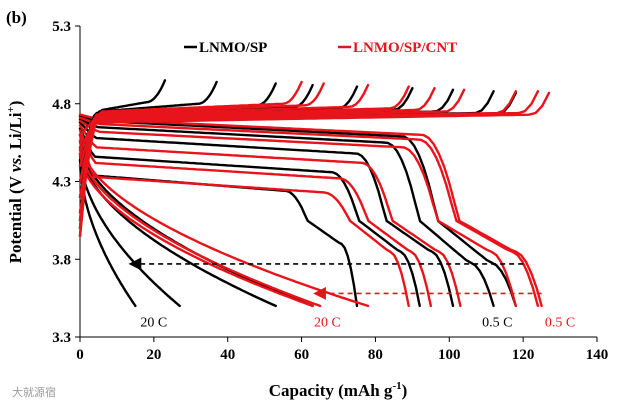 This screenshot has width=624, height=407. What do you see at coordinates (405, 48) in the screenshot?
I see `legend-label-cnt: LNMO/SP/CNT` at bounding box center [405, 48].